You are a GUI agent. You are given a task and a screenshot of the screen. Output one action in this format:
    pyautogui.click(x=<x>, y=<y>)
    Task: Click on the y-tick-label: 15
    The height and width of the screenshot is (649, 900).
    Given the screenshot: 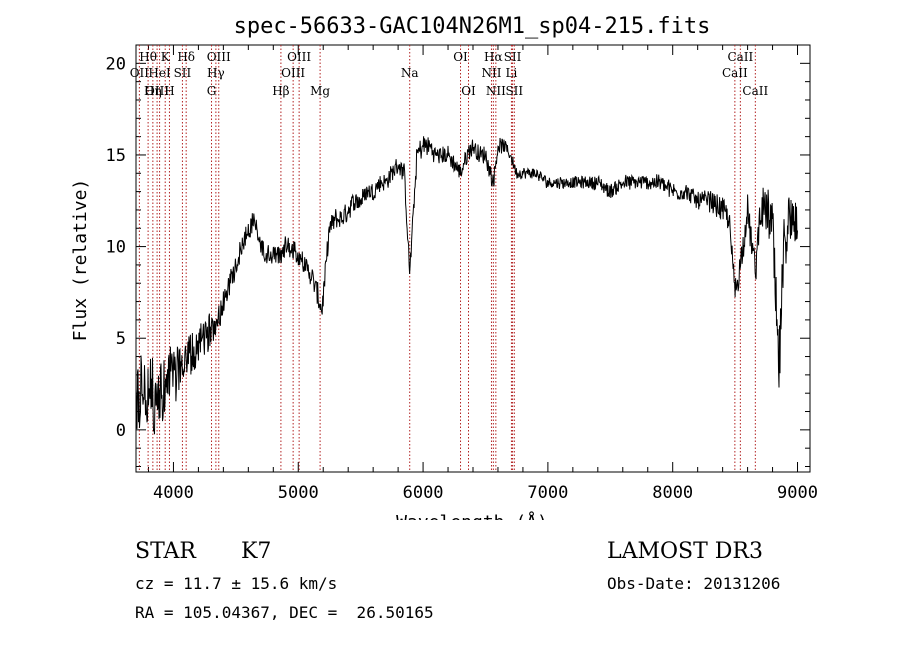 What is the action you would take?
    pyautogui.click(x=116, y=156)
    